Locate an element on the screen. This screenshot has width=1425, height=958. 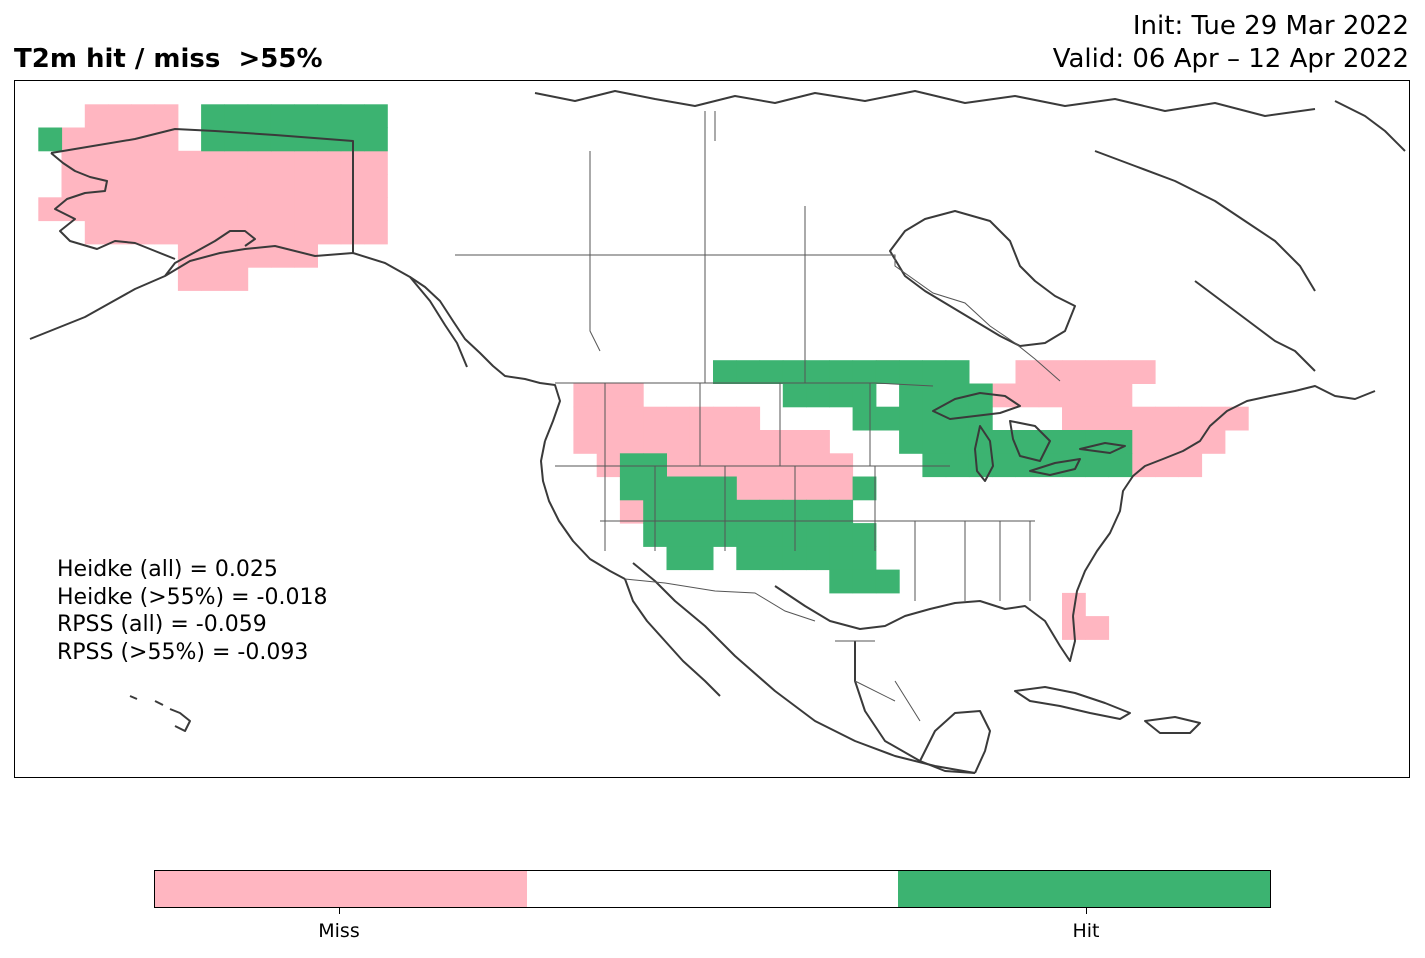
coastline-cuba is located at coordinates (1072, 703).